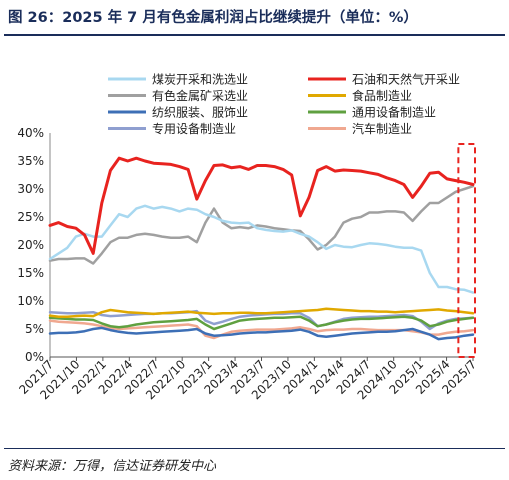  What do you see at coordinates (30, 273) in the screenshot?
I see `y-tick-label: 15%` at bounding box center [30, 273].